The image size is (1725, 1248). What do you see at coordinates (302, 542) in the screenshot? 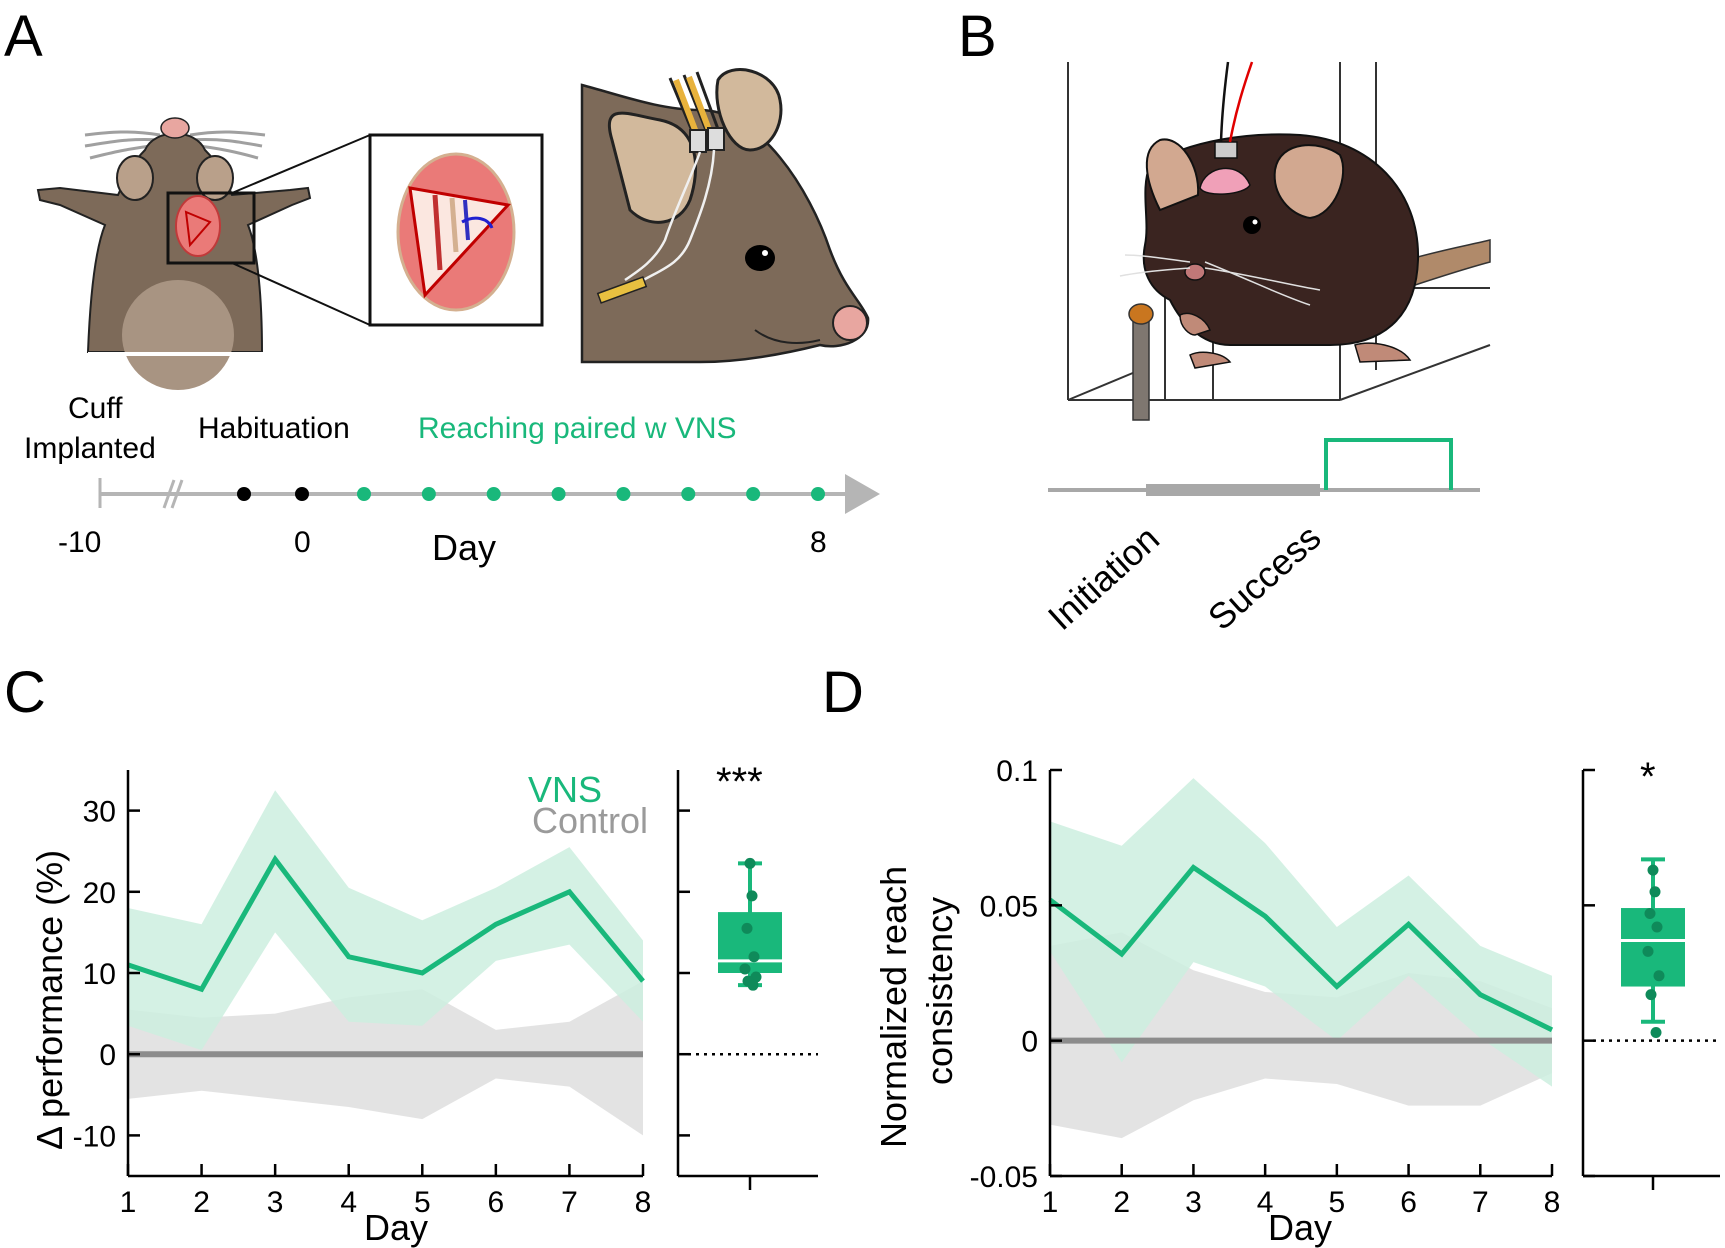
I see `timeline-tick-zero: 0` at bounding box center [302, 542].